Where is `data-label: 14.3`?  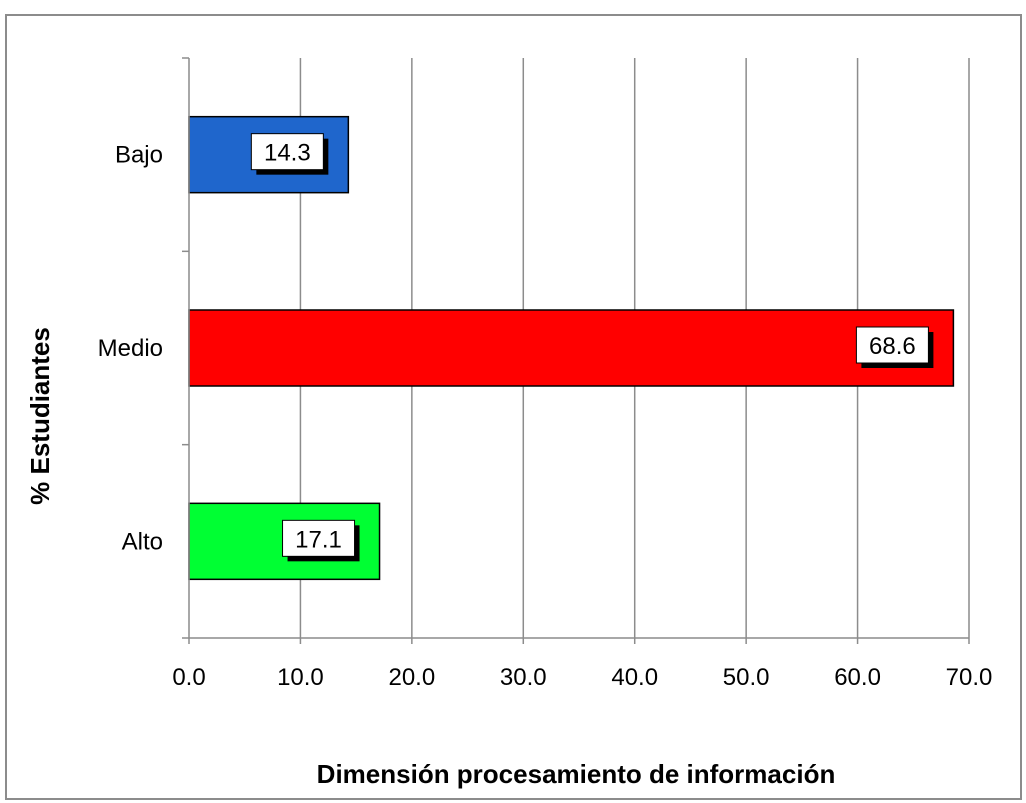
data-label: 14.3 is located at coordinates (287, 153).